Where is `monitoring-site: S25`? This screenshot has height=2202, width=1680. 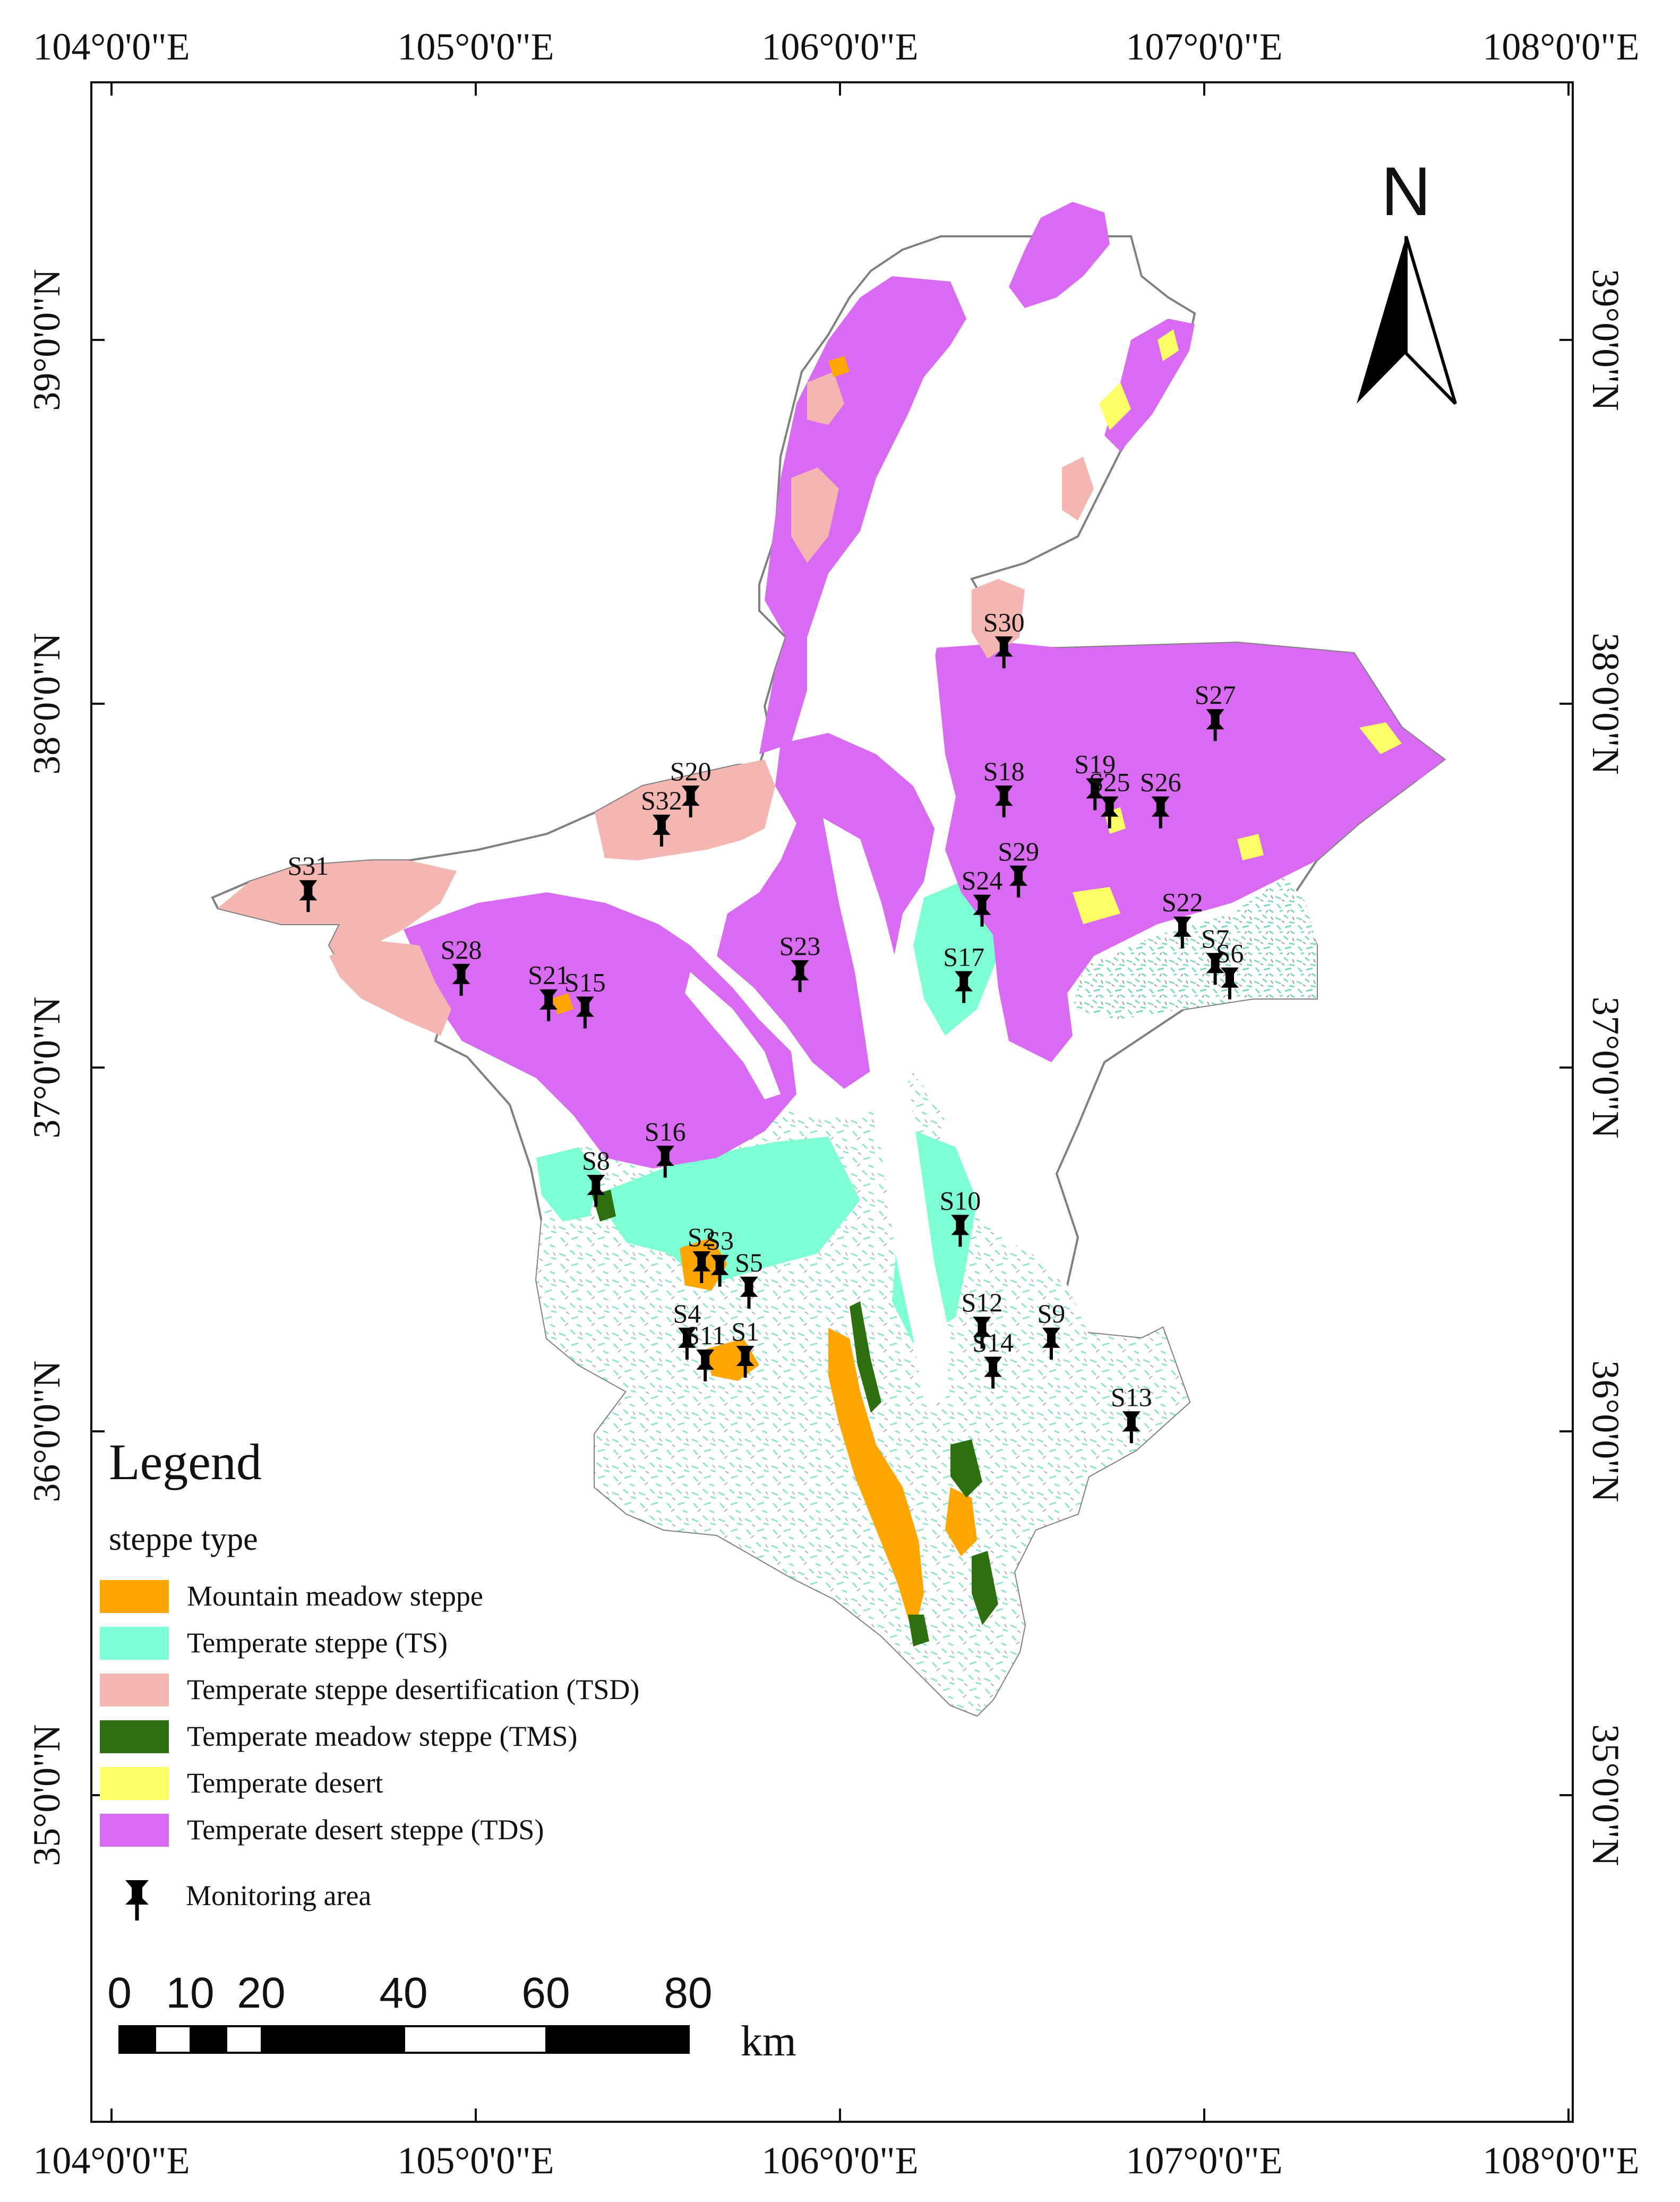 monitoring-site: S25 is located at coordinates (1110, 798).